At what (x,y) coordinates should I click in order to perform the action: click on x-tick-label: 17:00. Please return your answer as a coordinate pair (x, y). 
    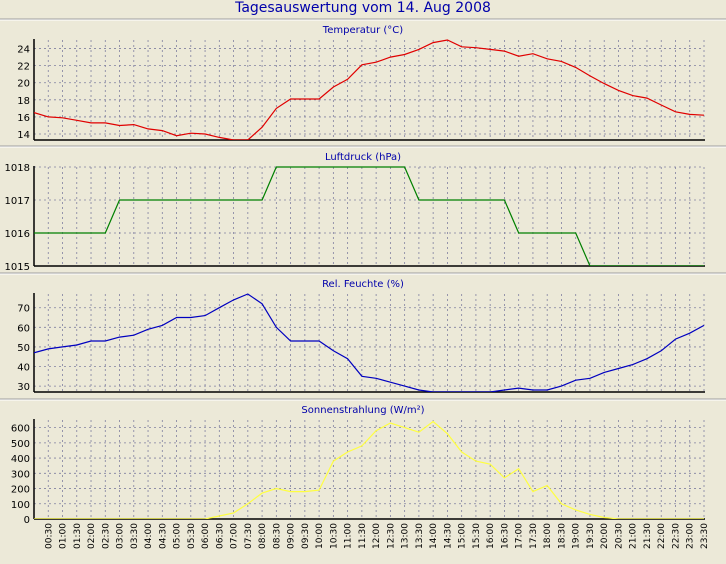
    Looking at the image, I should click on (520, 536).